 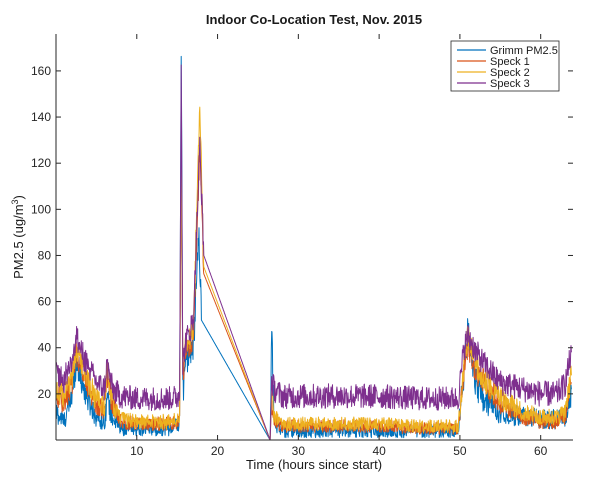 What do you see at coordinates (379, 451) in the screenshot?
I see `x-tick-label: 40` at bounding box center [379, 451].